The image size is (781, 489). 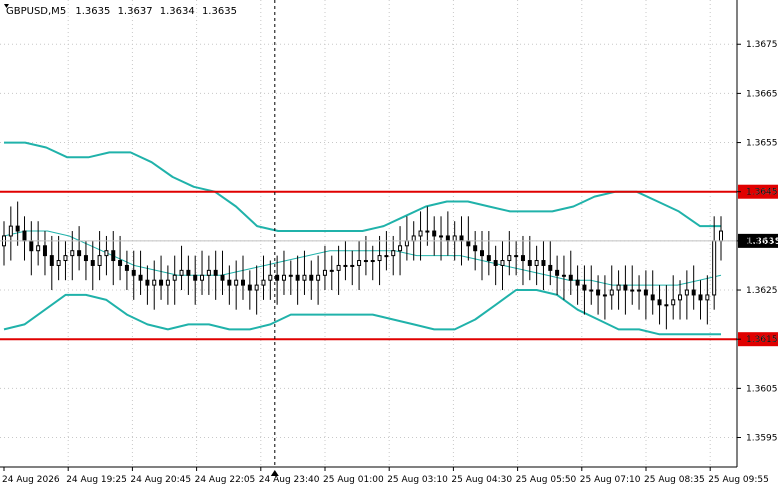 What do you see at coordinates (762, 291) in the screenshot?
I see `price-tick-label: 1.3625` at bounding box center [762, 291].